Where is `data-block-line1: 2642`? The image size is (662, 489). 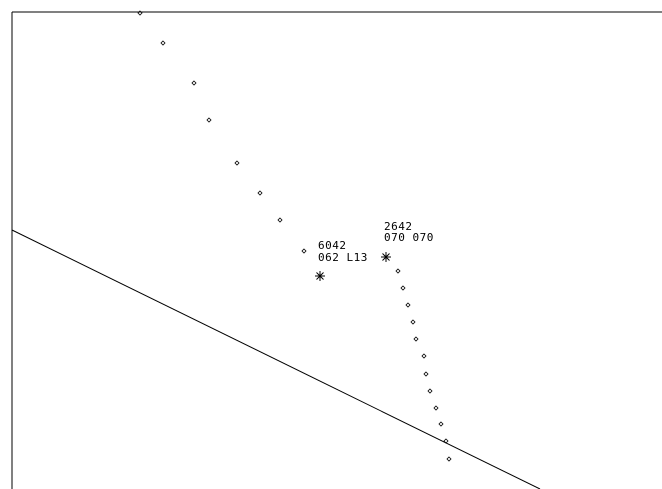
data-block-line1: 2642 is located at coordinates (398, 226).